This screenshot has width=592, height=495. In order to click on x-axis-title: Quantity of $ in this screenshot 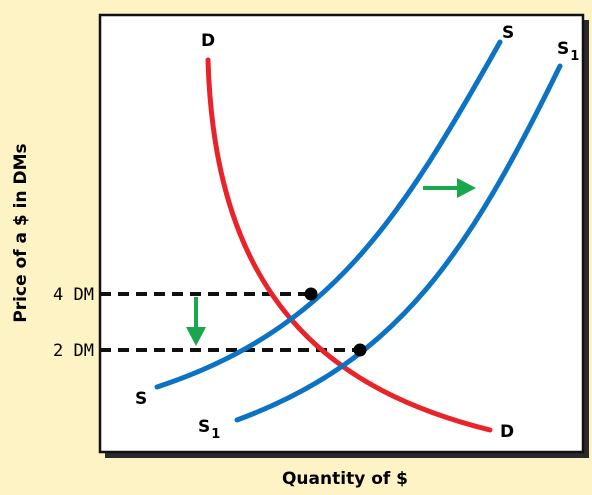, I will do `click(345, 479)`.